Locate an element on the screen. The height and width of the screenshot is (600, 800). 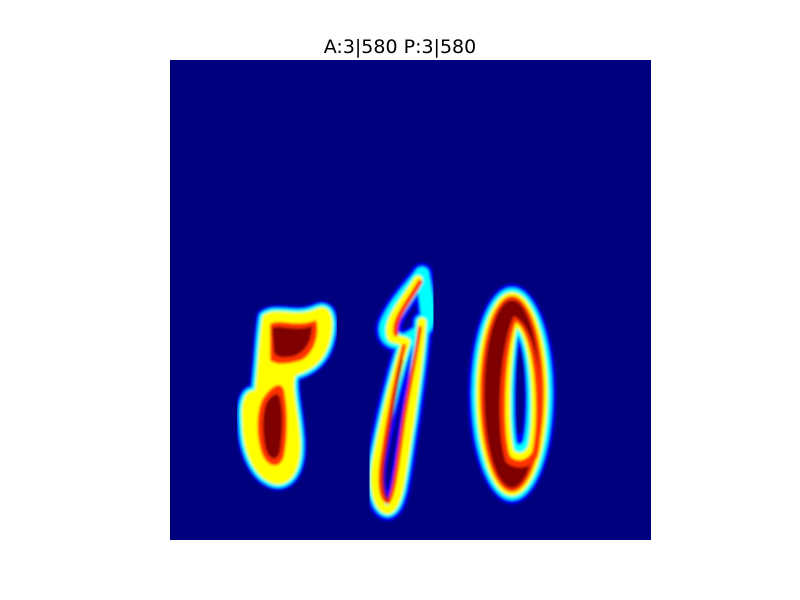
digit-zero-blob is located at coordinates (512, 394).